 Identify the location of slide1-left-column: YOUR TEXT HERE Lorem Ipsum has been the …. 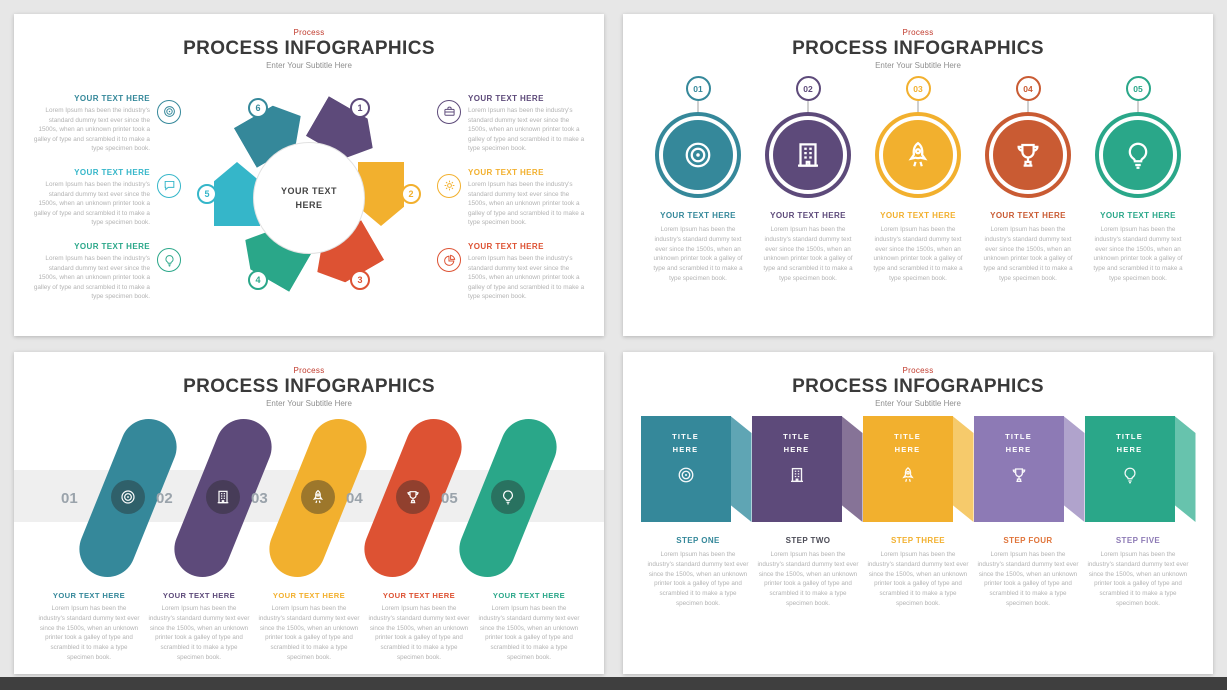
(104, 198).